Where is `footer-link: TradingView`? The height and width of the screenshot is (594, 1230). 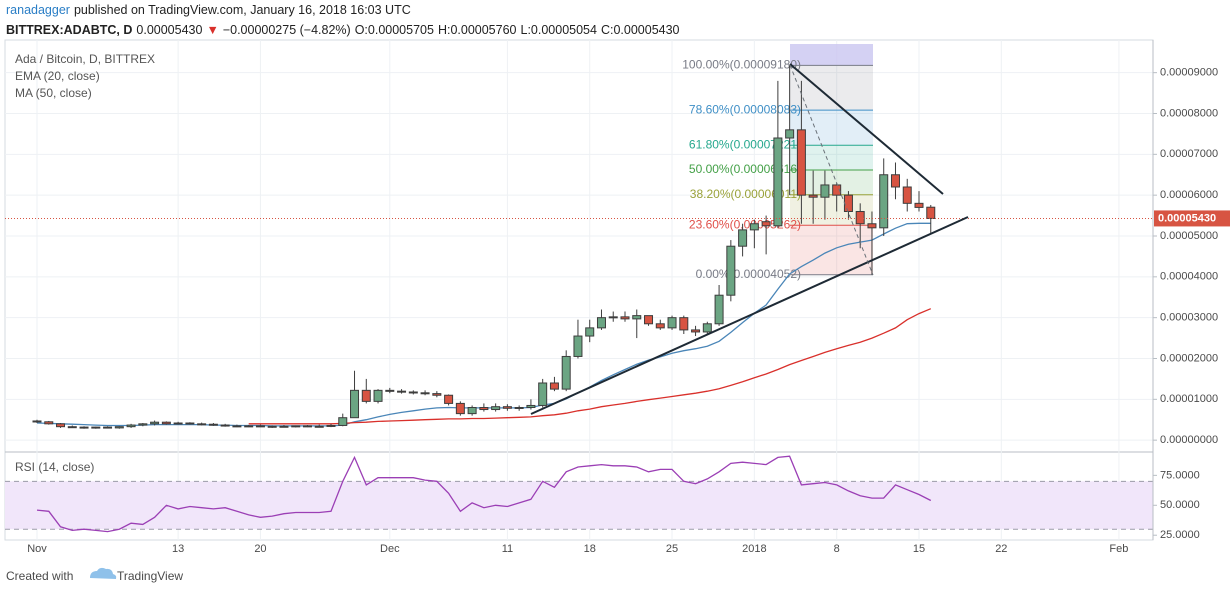
footer-link: TradingView is located at coordinates (150, 576).